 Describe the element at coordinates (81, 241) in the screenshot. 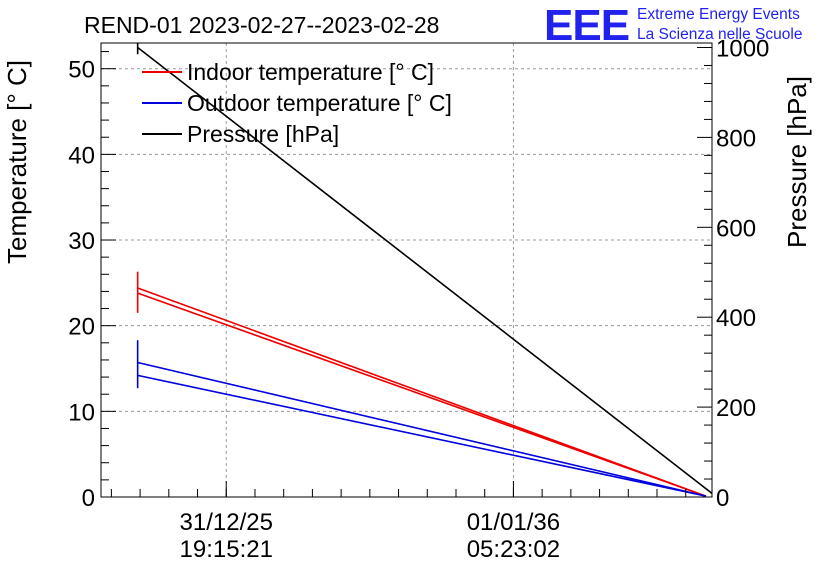

I see `y-tick-label: 30` at that location.